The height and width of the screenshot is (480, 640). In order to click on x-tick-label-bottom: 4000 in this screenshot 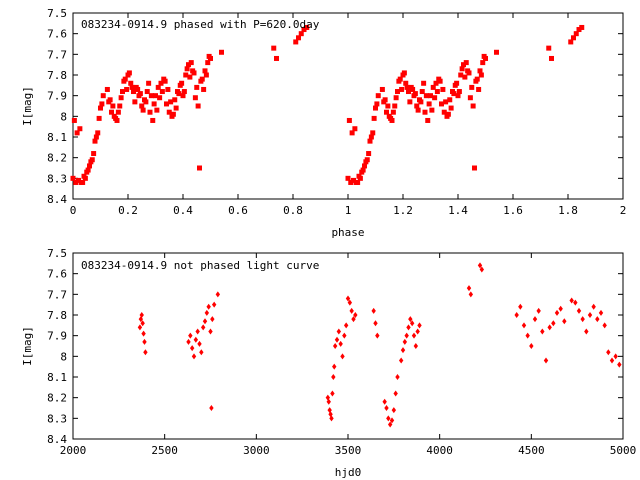, I will do `click(439, 450)`.